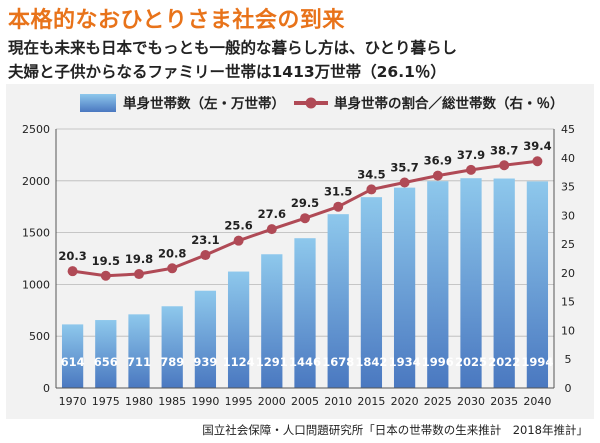 This screenshot has width=600, height=443. What do you see at coordinates (404, 287) in the screenshot?
I see `bar-2020` at bounding box center [404, 287].